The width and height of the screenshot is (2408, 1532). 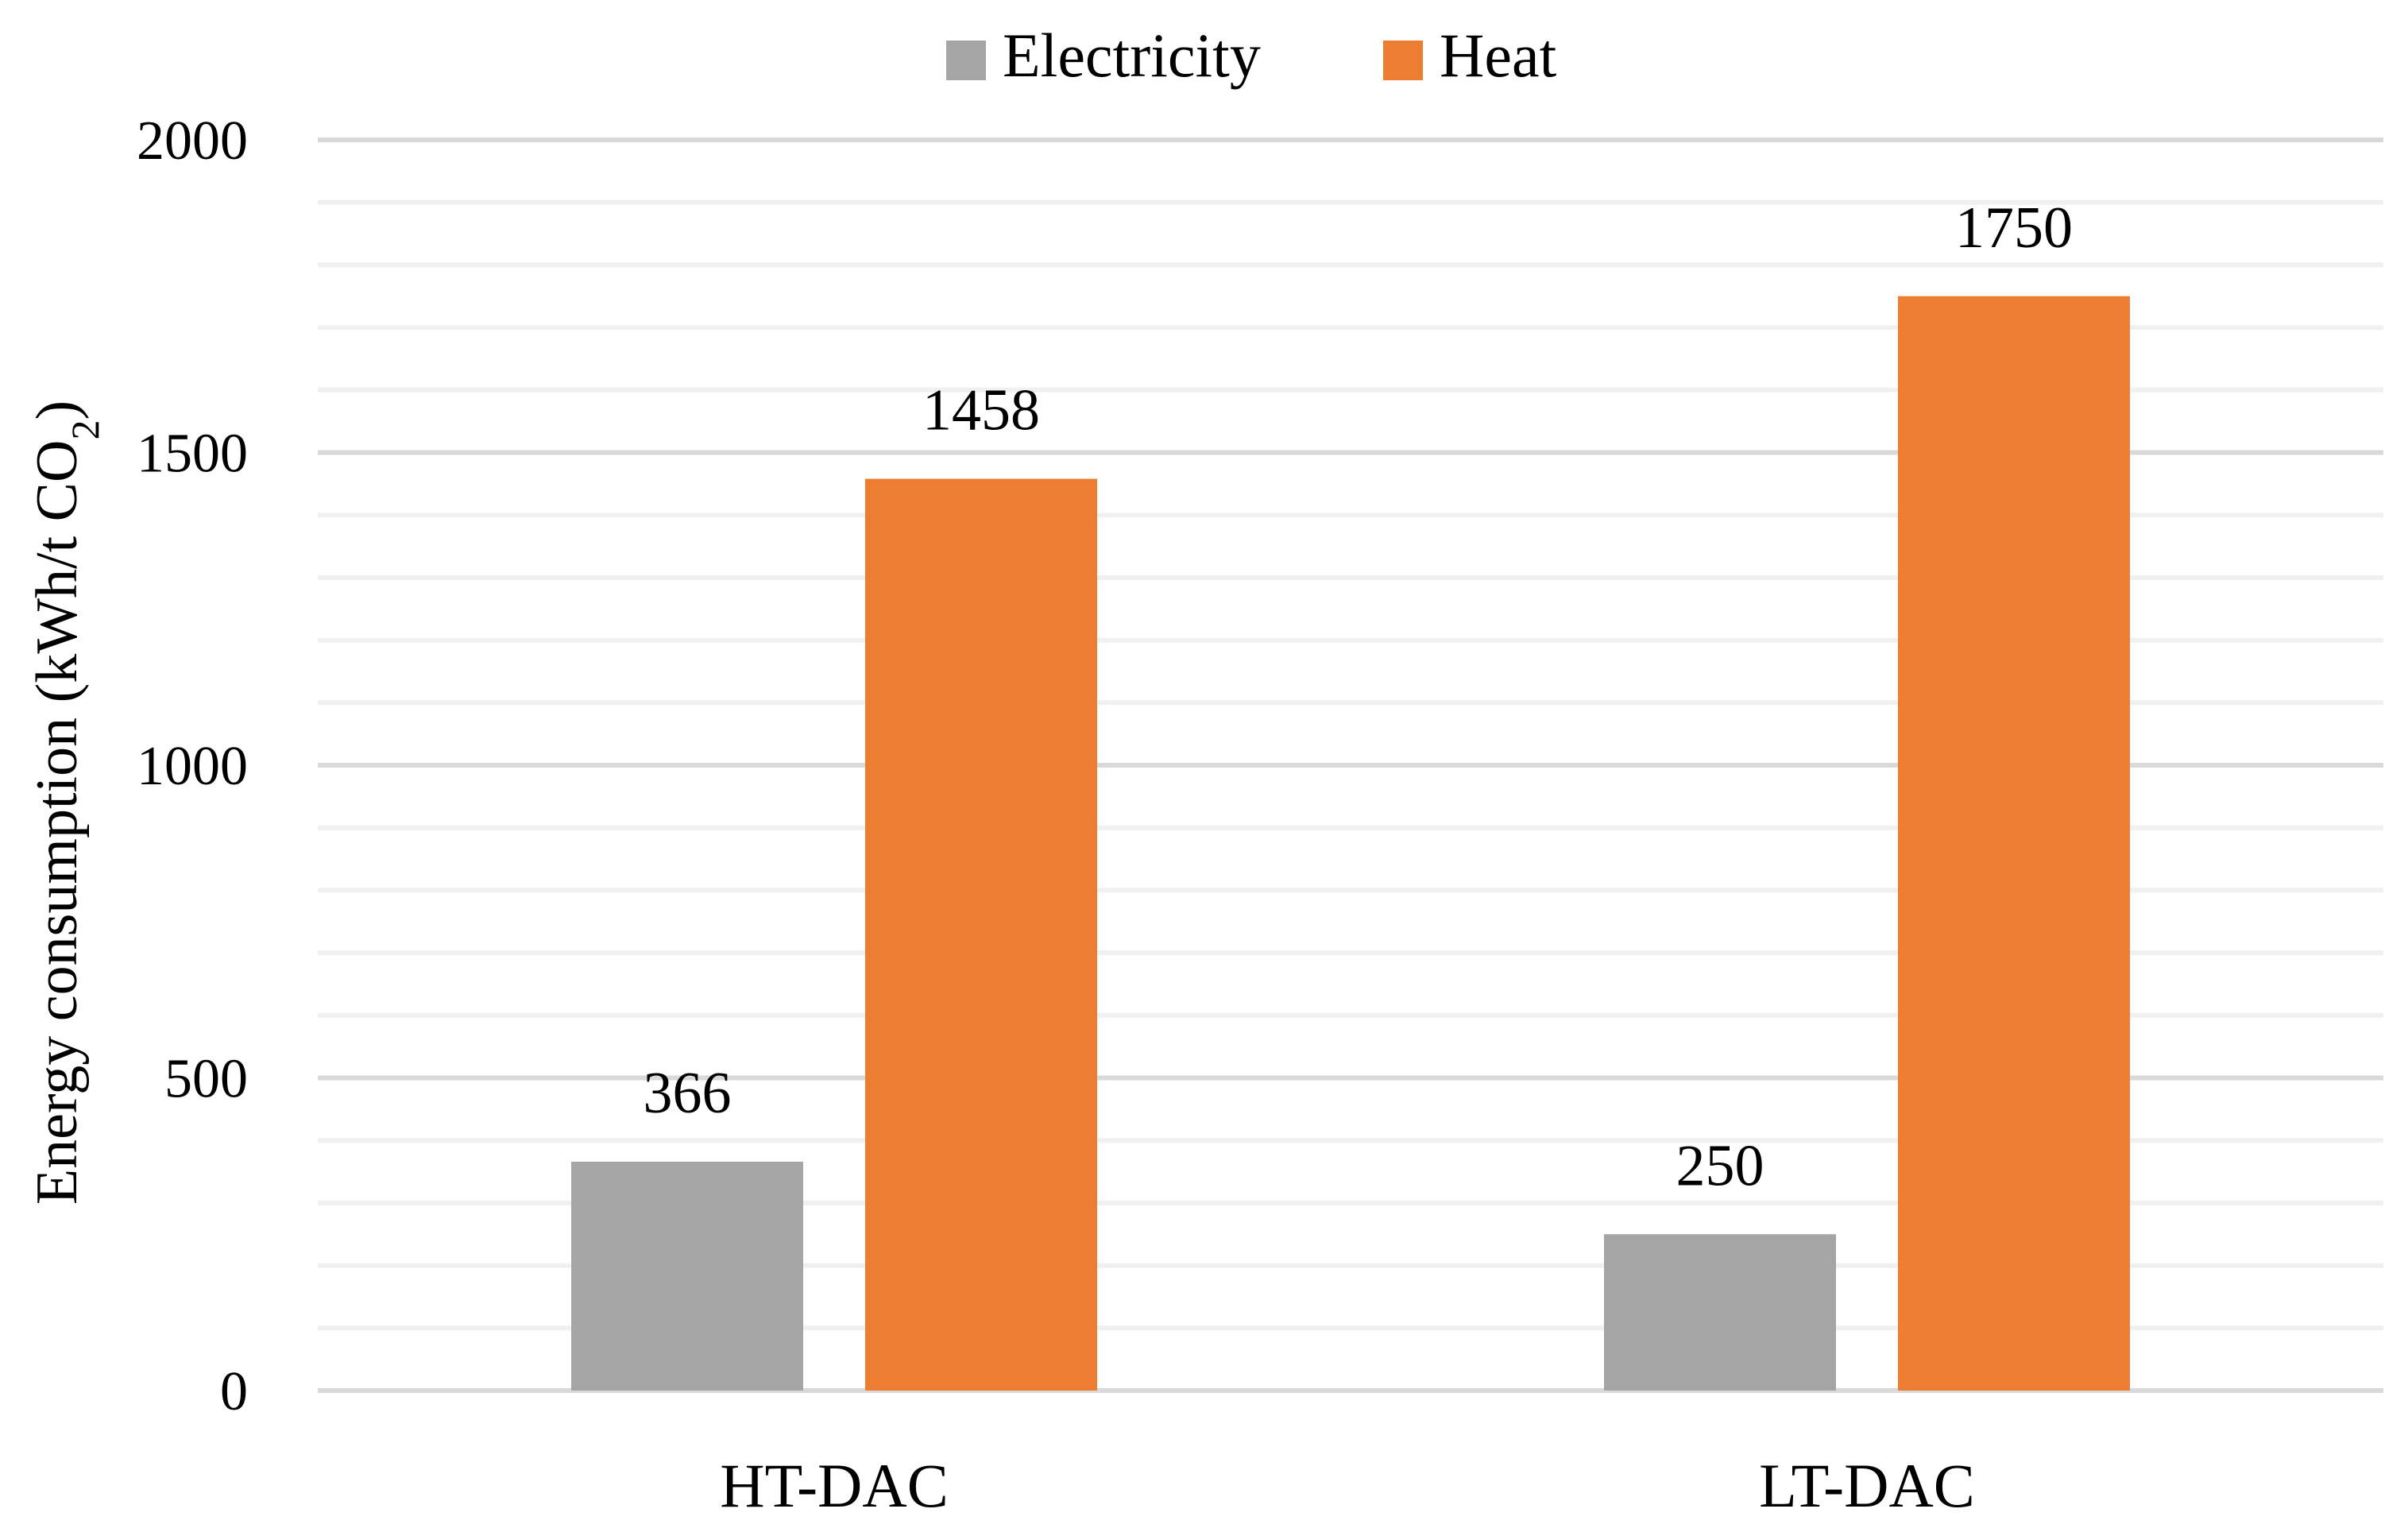 What do you see at coordinates (1498, 55) in the screenshot?
I see `legend-label-heat: Heat` at bounding box center [1498, 55].